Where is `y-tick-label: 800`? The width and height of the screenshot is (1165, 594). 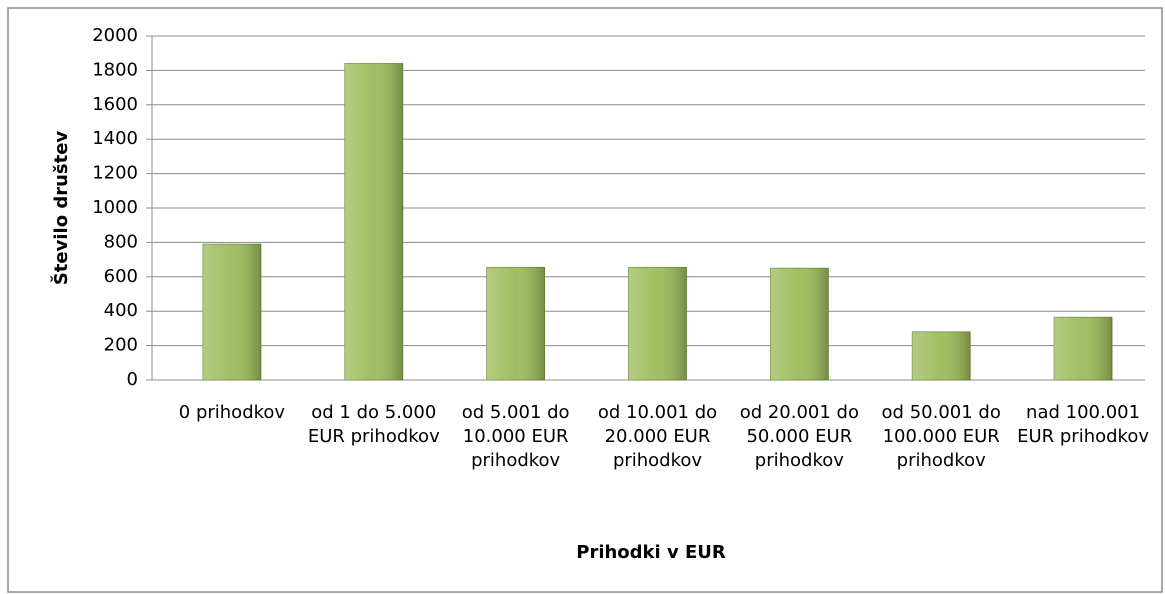 y-tick-label: 800 is located at coordinates (121, 241).